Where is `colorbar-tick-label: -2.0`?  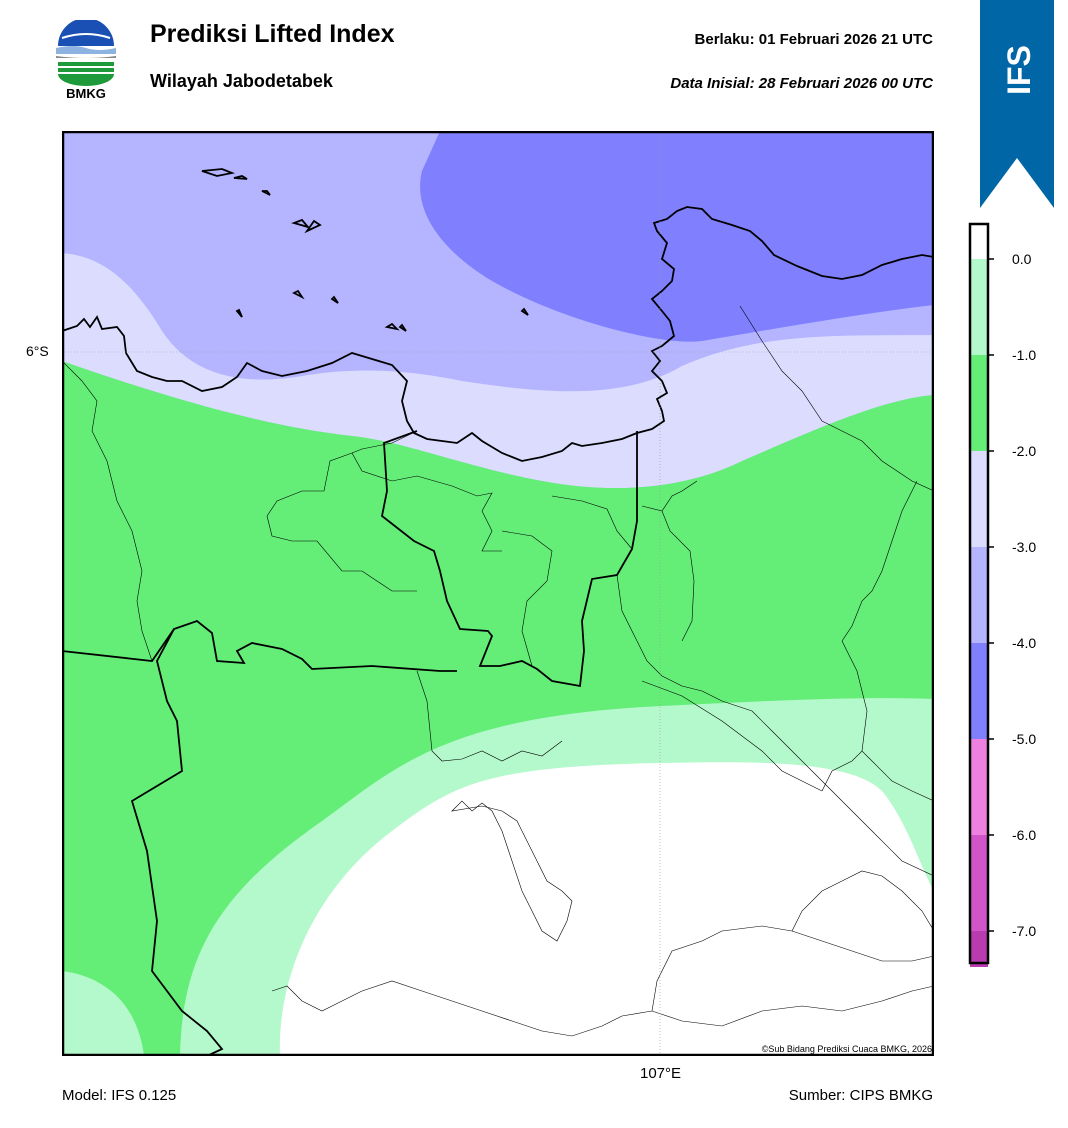
colorbar-tick-label: -2.0 is located at coordinates (1024, 451).